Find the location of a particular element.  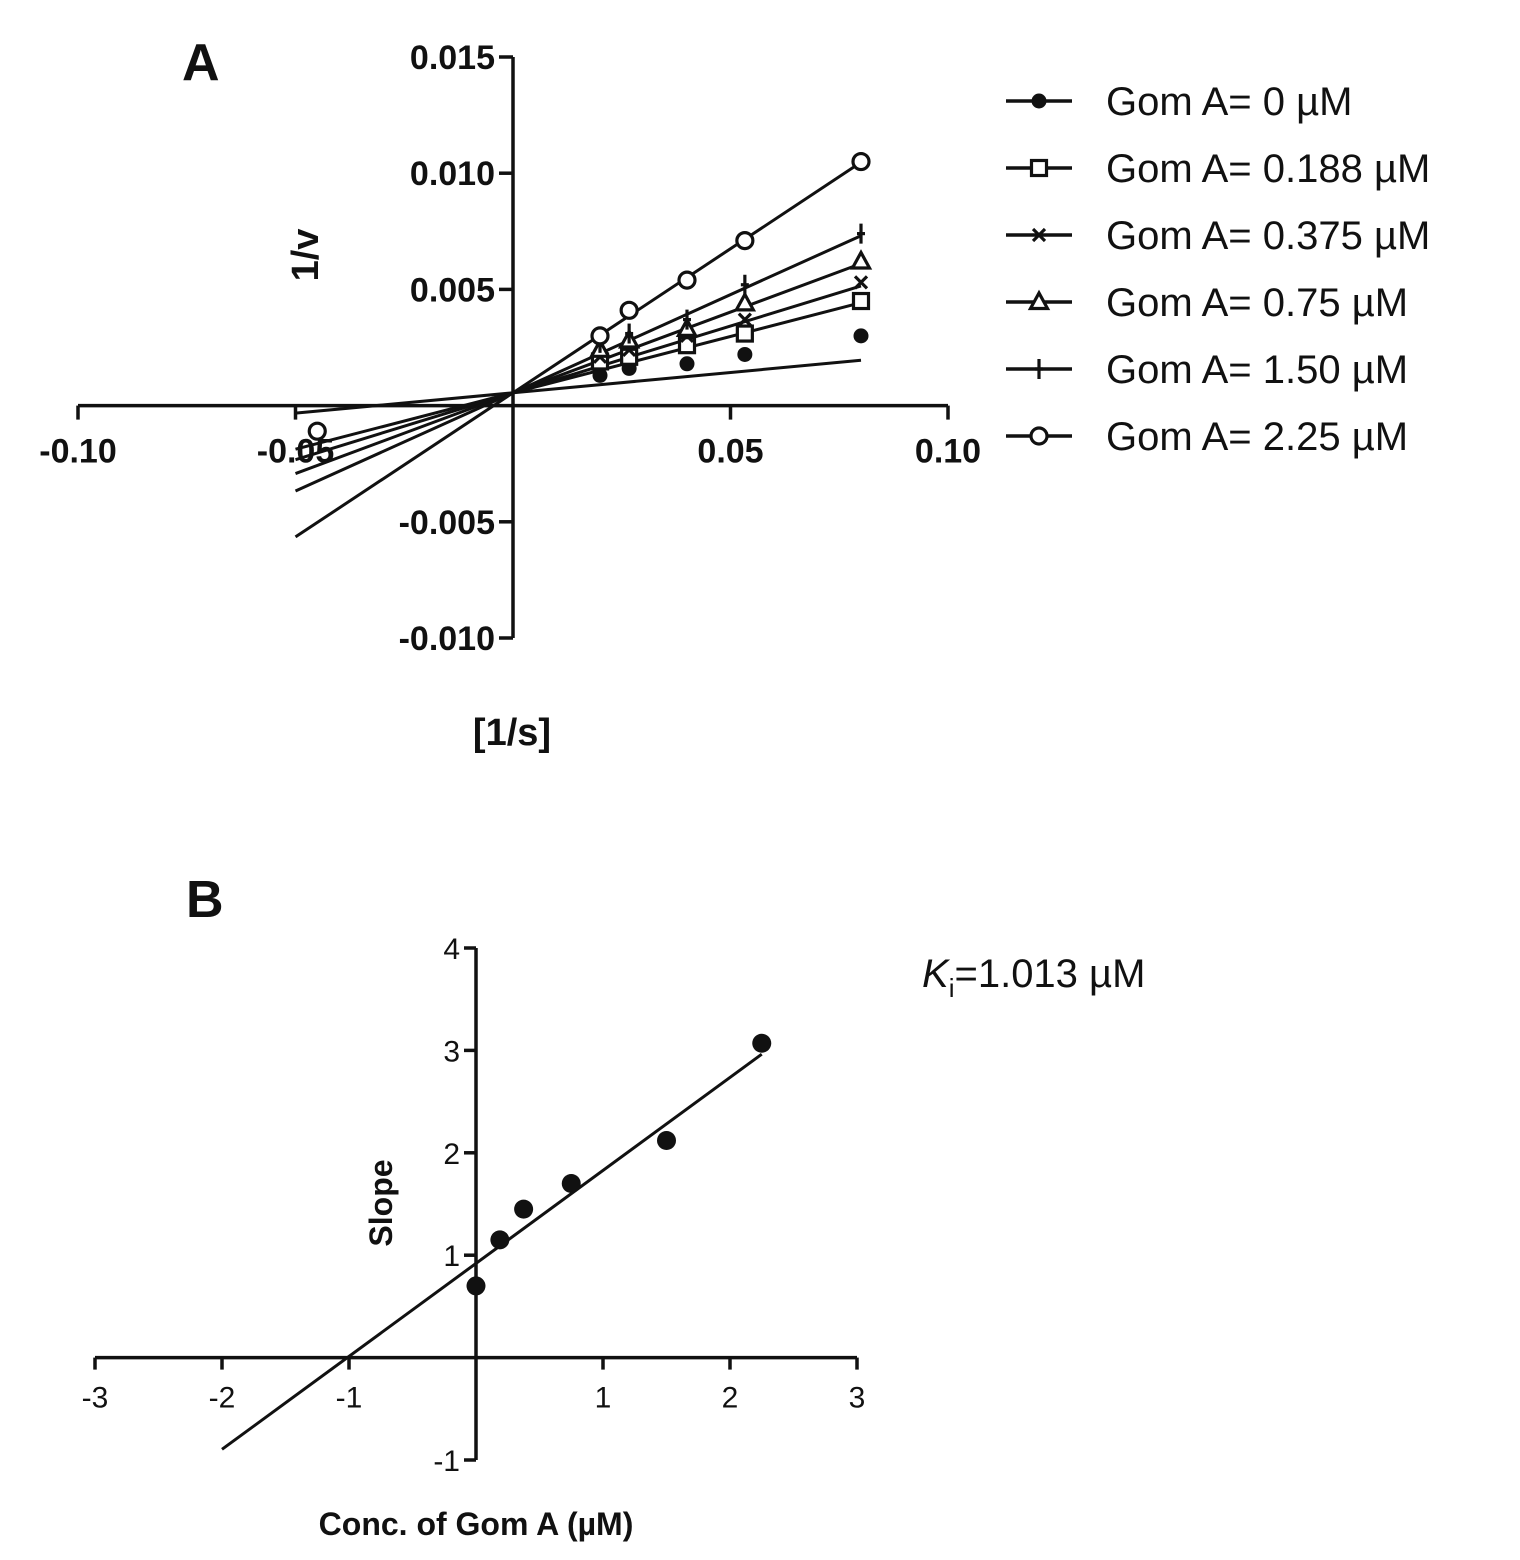

ki-annotation: Ki=1.013 µM is located at coordinates (1033, 977).